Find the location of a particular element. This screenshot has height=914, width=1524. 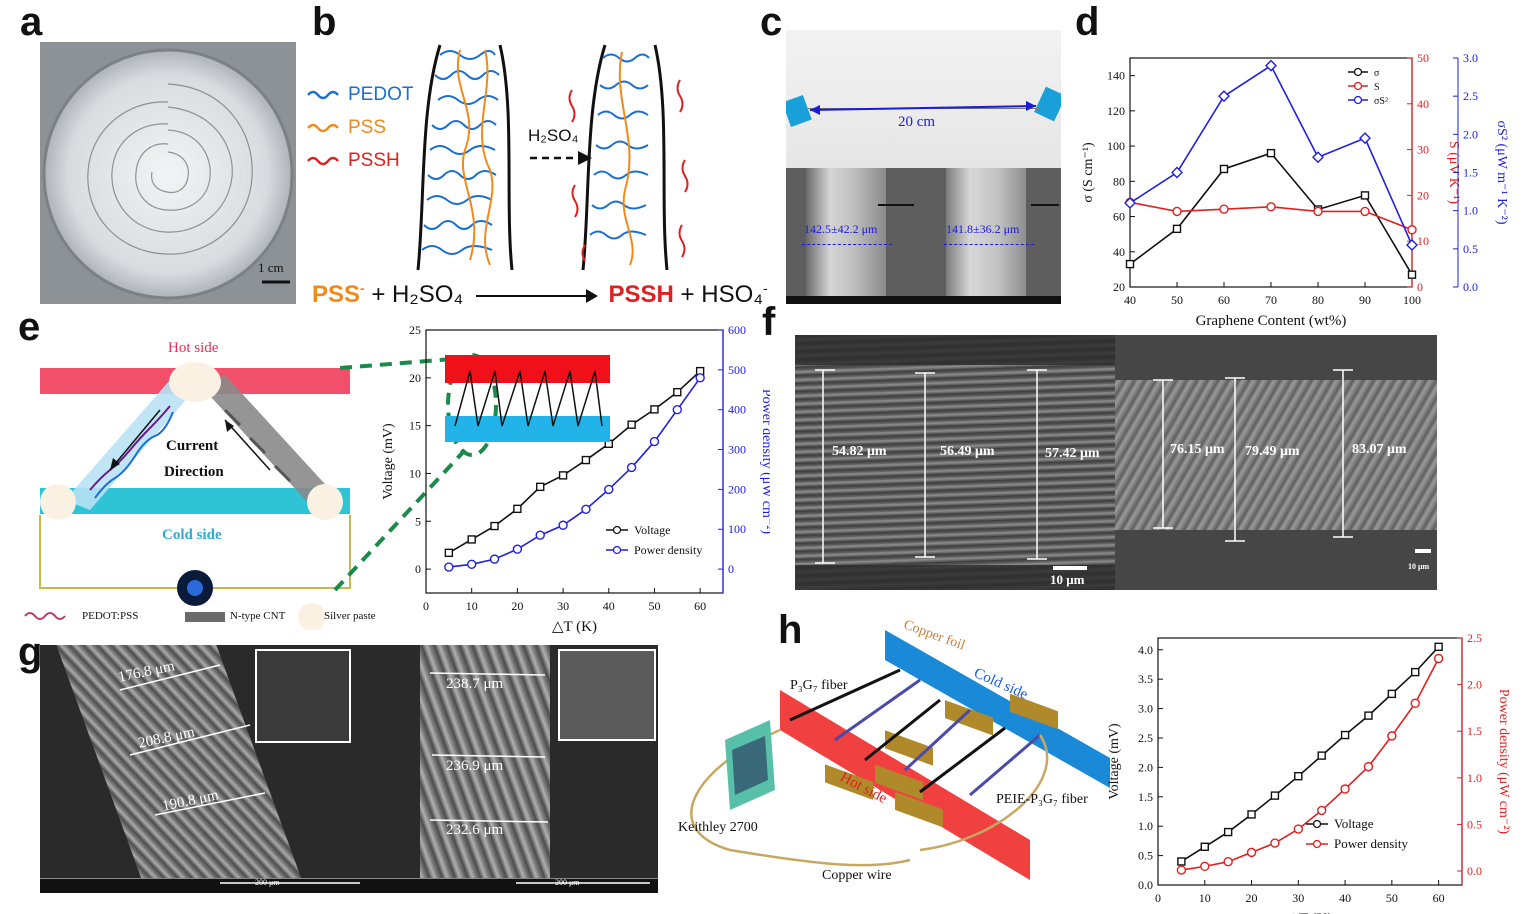

pedot-pss-legend-icon is located at coordinates (45, 616).